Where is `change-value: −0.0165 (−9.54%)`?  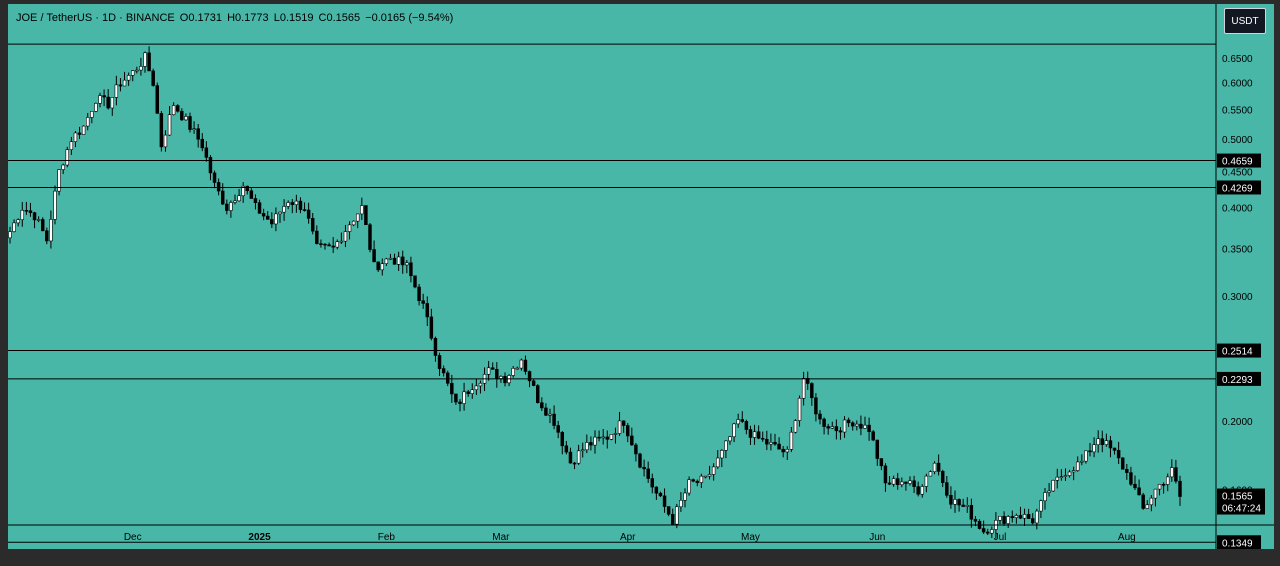
change-value: −0.0165 (−9.54%) is located at coordinates (409, 18).